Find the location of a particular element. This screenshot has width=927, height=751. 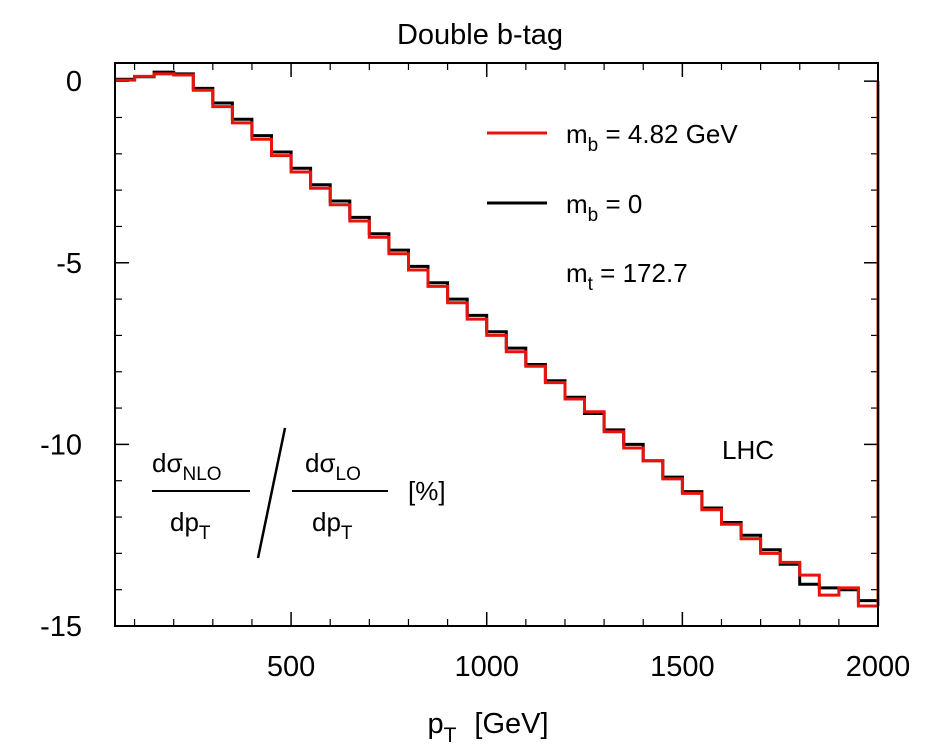

x-tick-label: 2000 is located at coordinates (878, 667).